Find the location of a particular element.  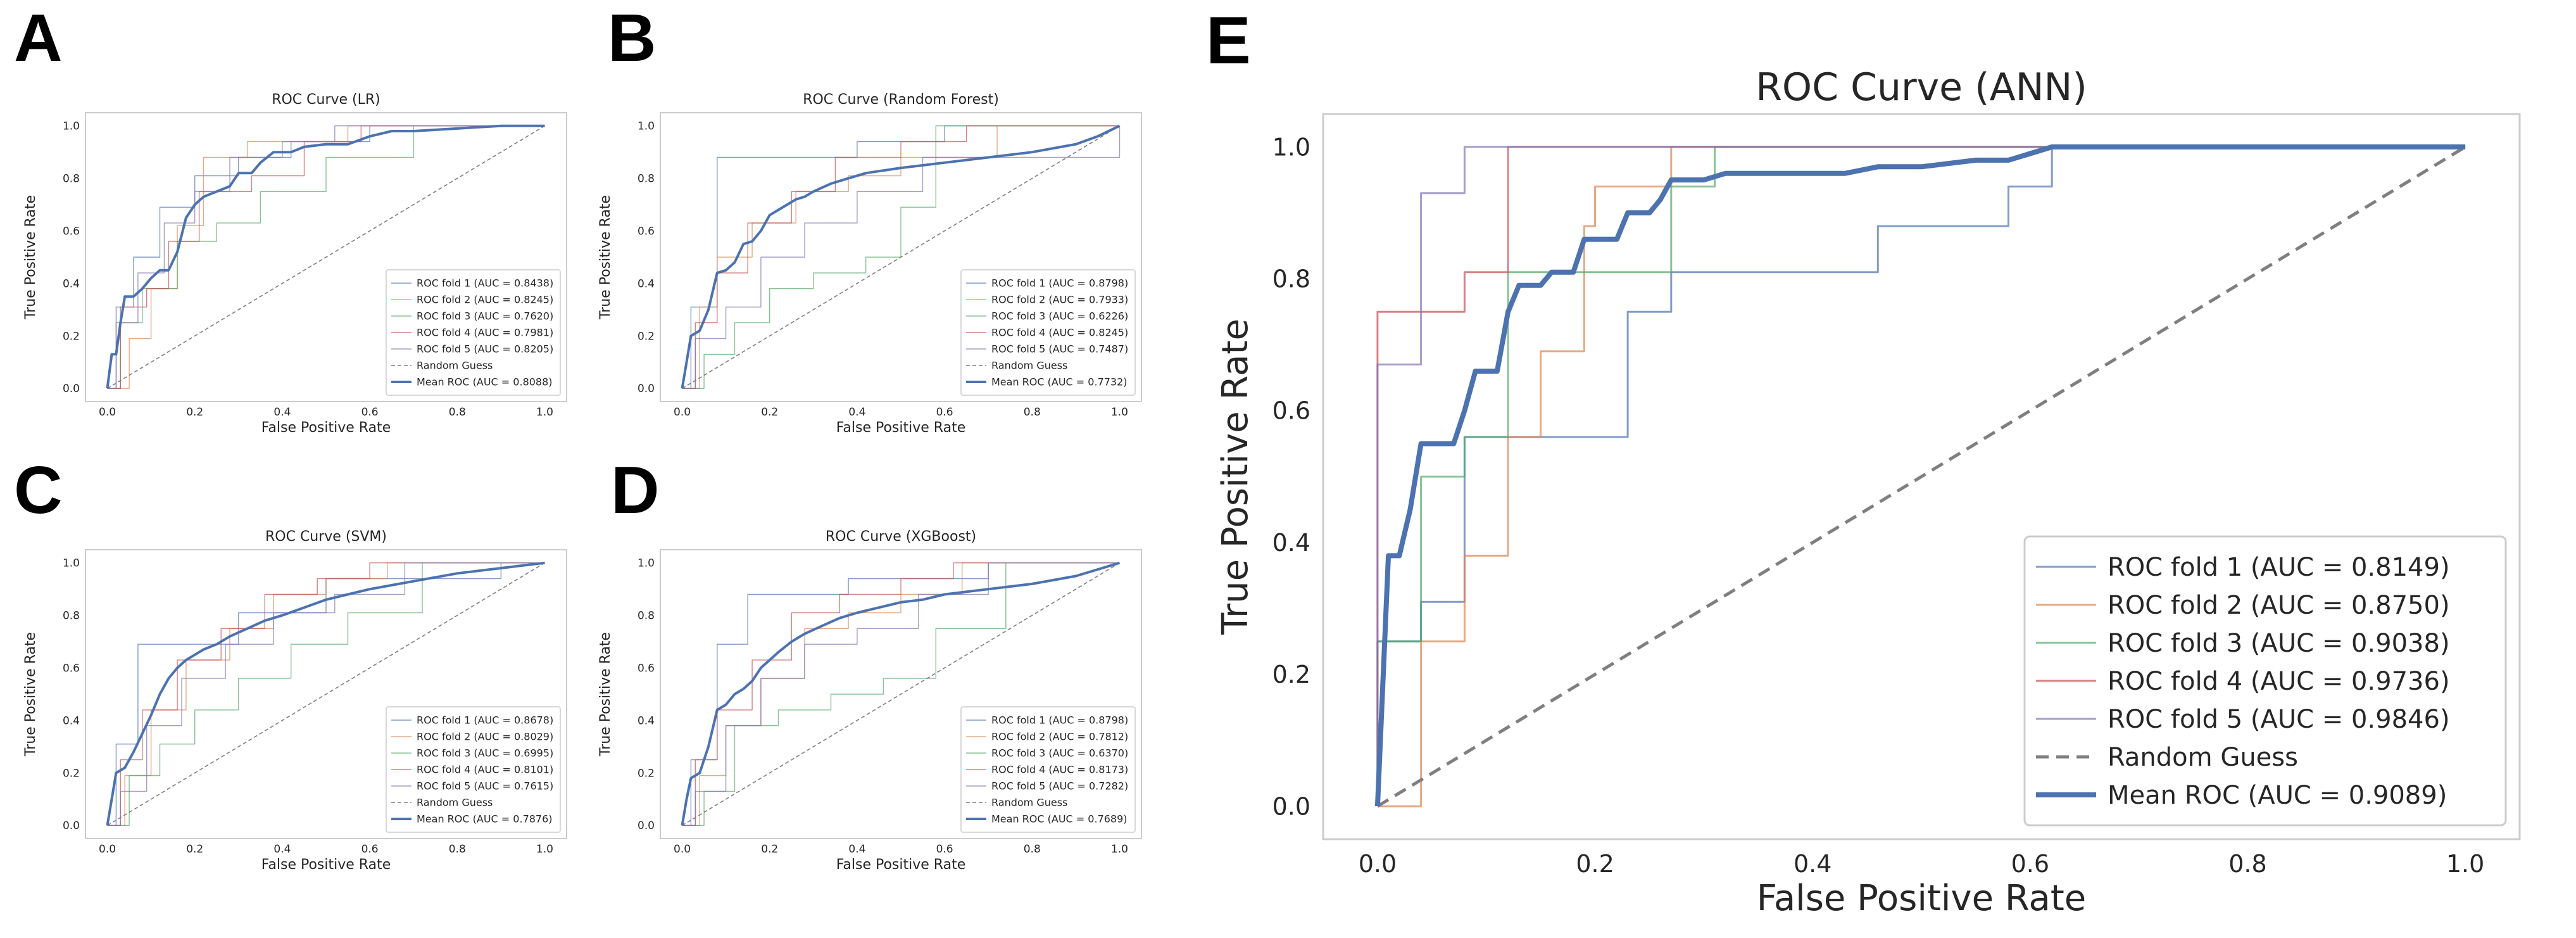

legend-entry: ROC fold 3 (AUC = 0.9038) is located at coordinates (2279, 644).